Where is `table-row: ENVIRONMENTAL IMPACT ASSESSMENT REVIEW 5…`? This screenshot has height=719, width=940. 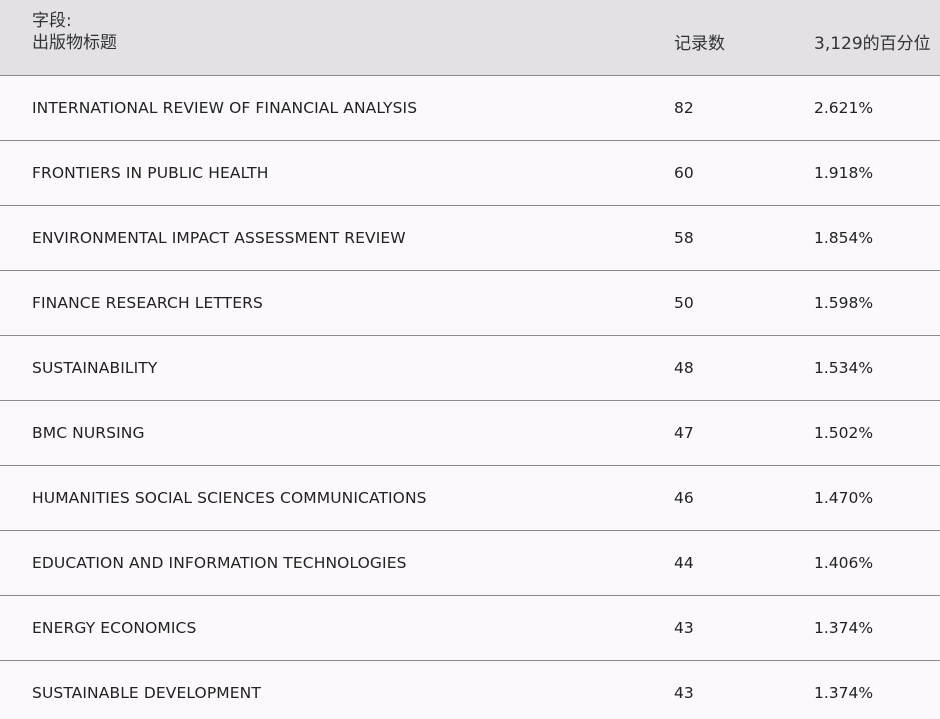
table-row: ENVIRONMENTAL IMPACT ASSESSMENT REVIEW 5… is located at coordinates (470, 238).